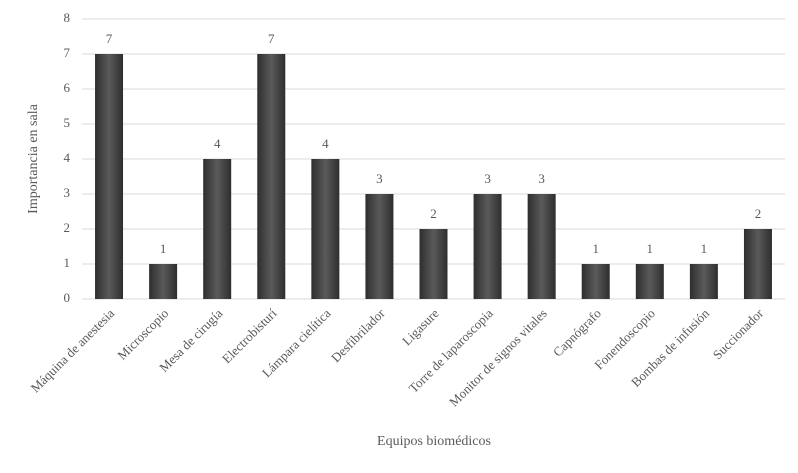 This screenshot has width=798, height=473. What do you see at coordinates (67, 297) in the screenshot?
I see `y-tick-label: 0` at bounding box center [67, 297].